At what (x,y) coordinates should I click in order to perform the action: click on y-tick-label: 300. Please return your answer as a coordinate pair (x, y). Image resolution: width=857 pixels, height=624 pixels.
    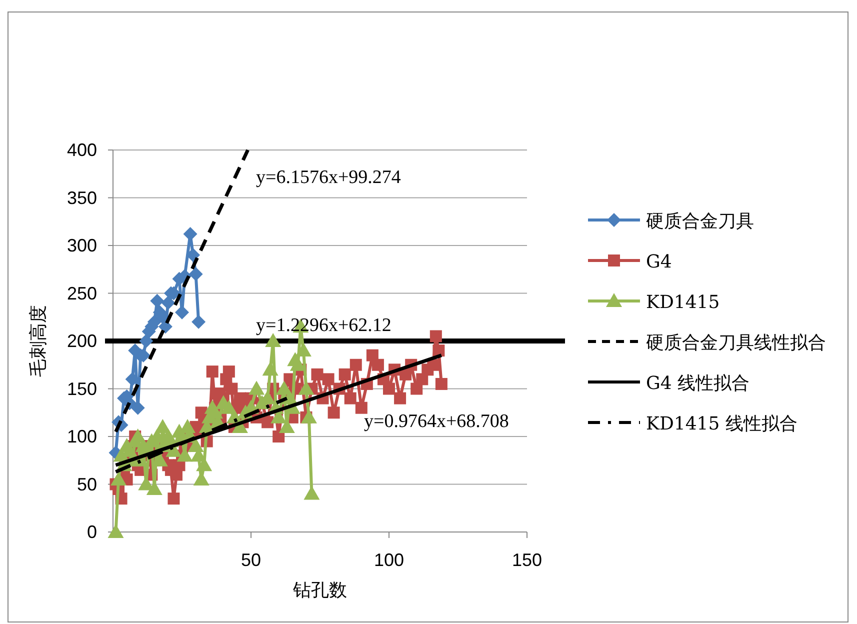
    Looking at the image, I should click on (81, 246).